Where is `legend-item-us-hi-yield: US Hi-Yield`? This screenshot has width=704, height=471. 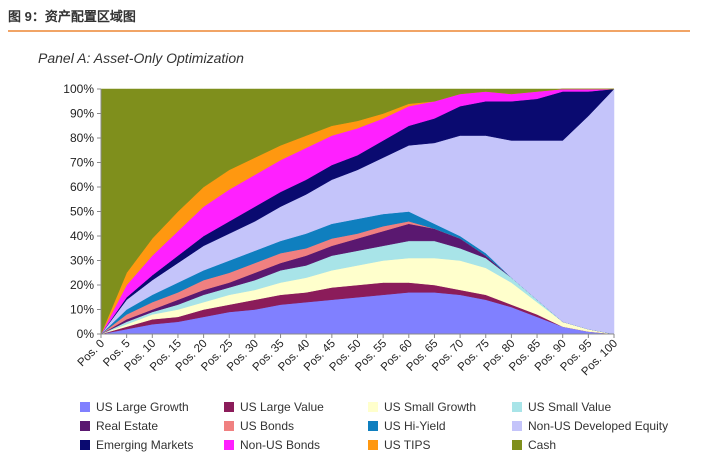 legend-item-us-hi-yield: US Hi-Yield is located at coordinates (407, 426).